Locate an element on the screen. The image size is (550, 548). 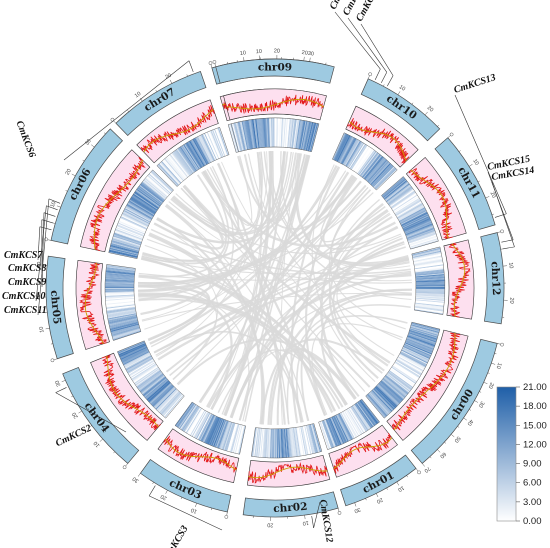
legend-tick-label: 15.00 is located at coordinates (535, 425).